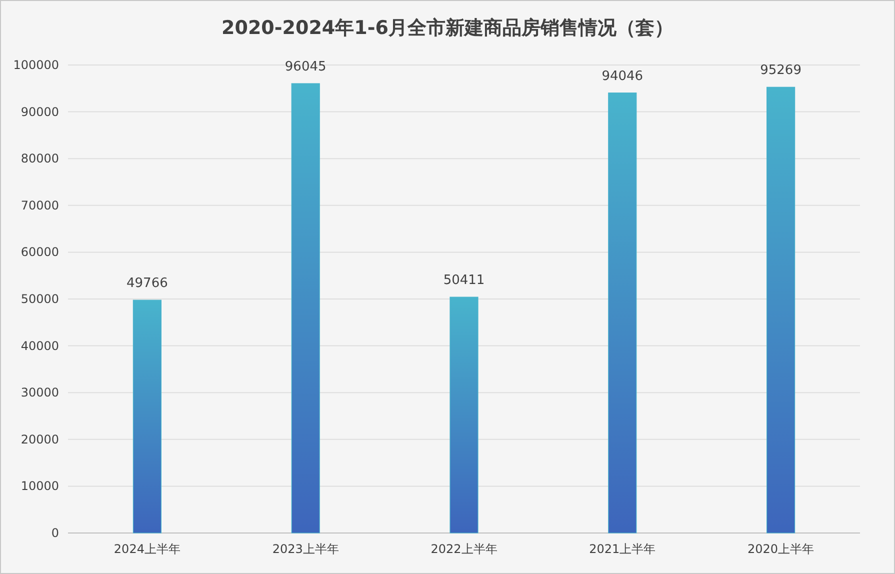 The width and height of the screenshot is (895, 574). Describe the element at coordinates (305, 549) in the screenshot. I see `x-tick-label: 2023上半年` at that location.